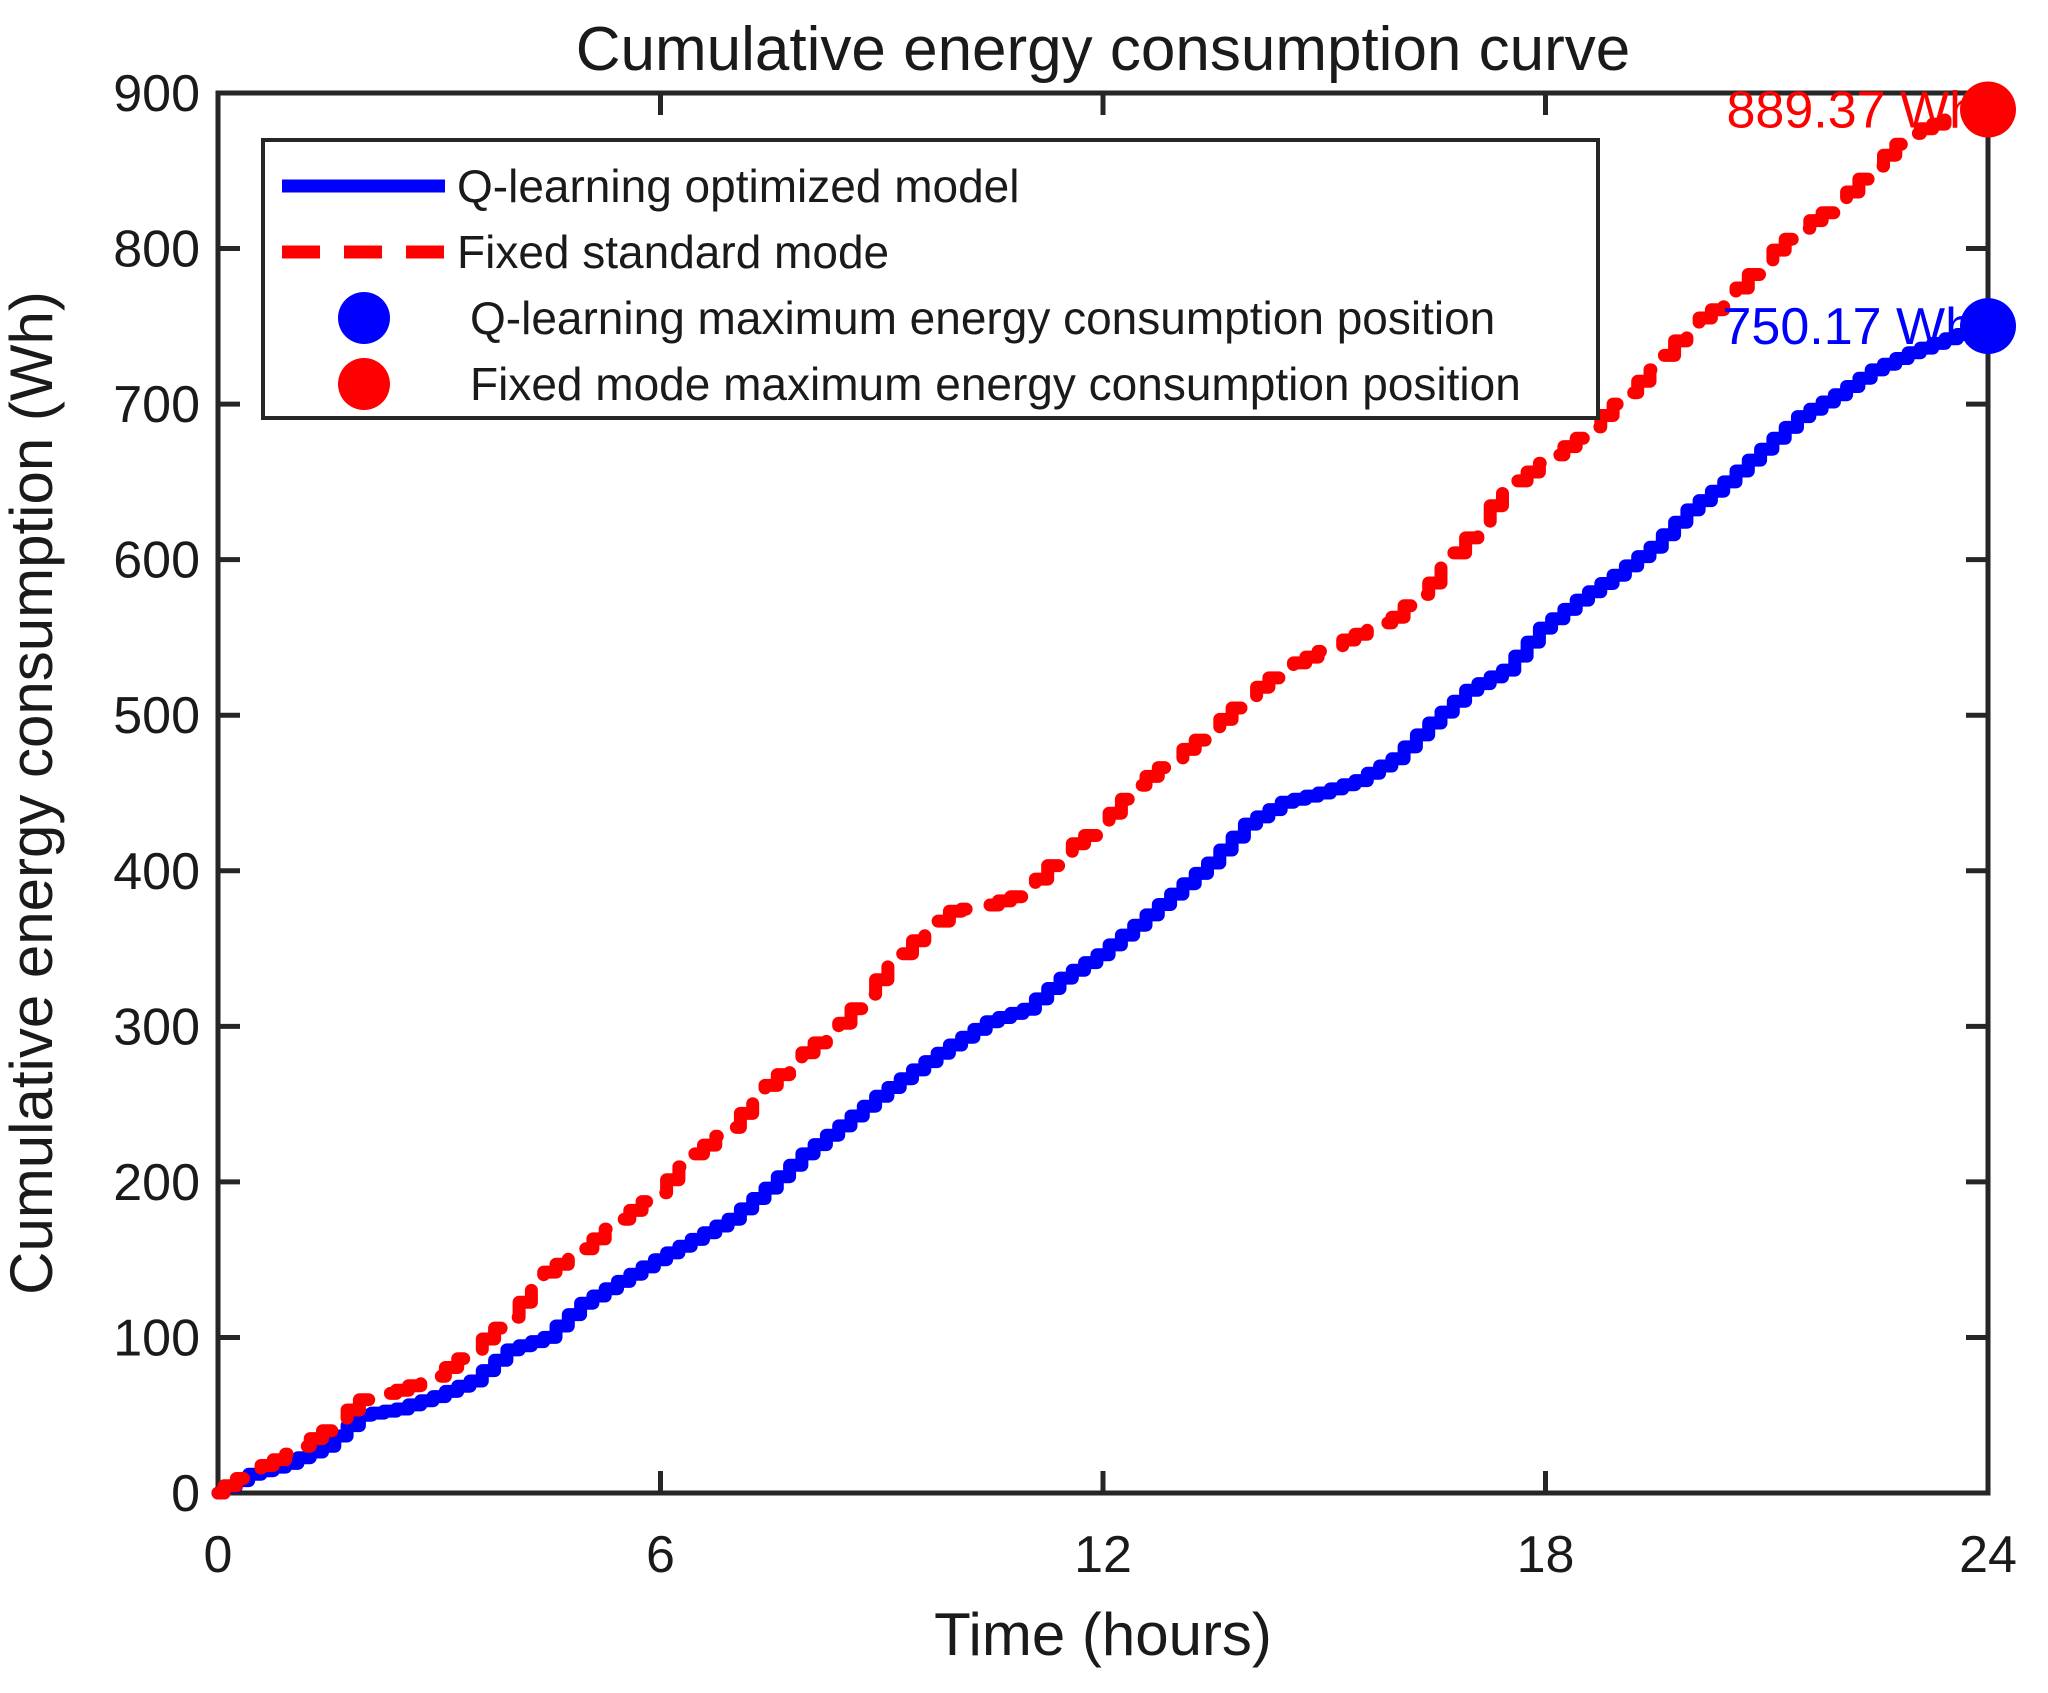 This screenshot has height=1693, width=2048. What do you see at coordinates (218, 1555) in the screenshot?
I see `x-tick-label: 0` at bounding box center [218, 1555].